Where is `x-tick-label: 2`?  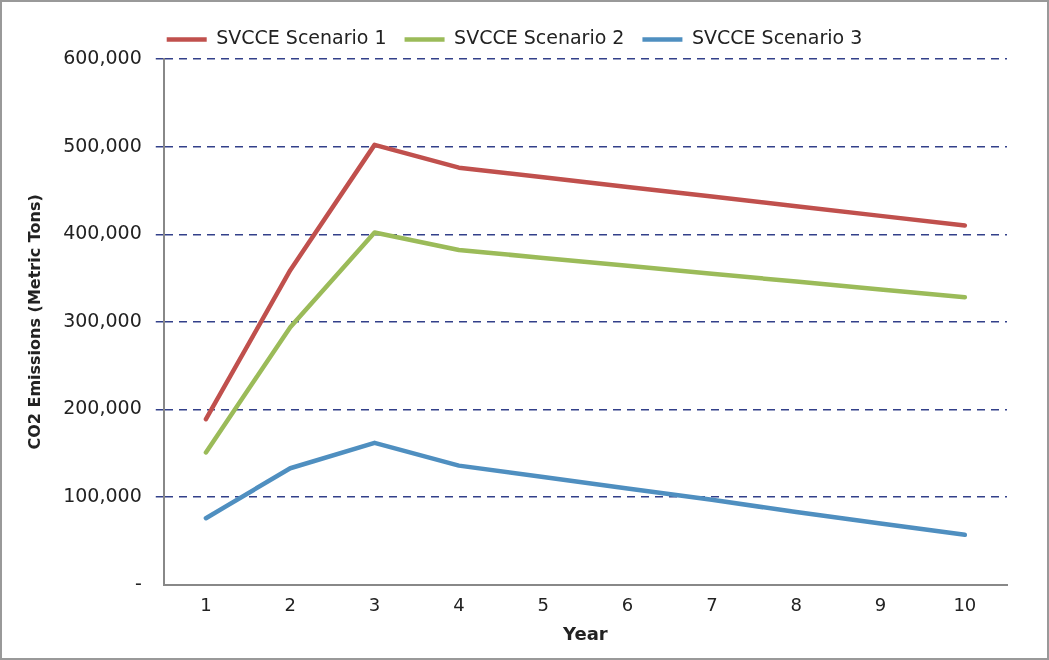
x-tick-label: 2 is located at coordinates (290, 605).